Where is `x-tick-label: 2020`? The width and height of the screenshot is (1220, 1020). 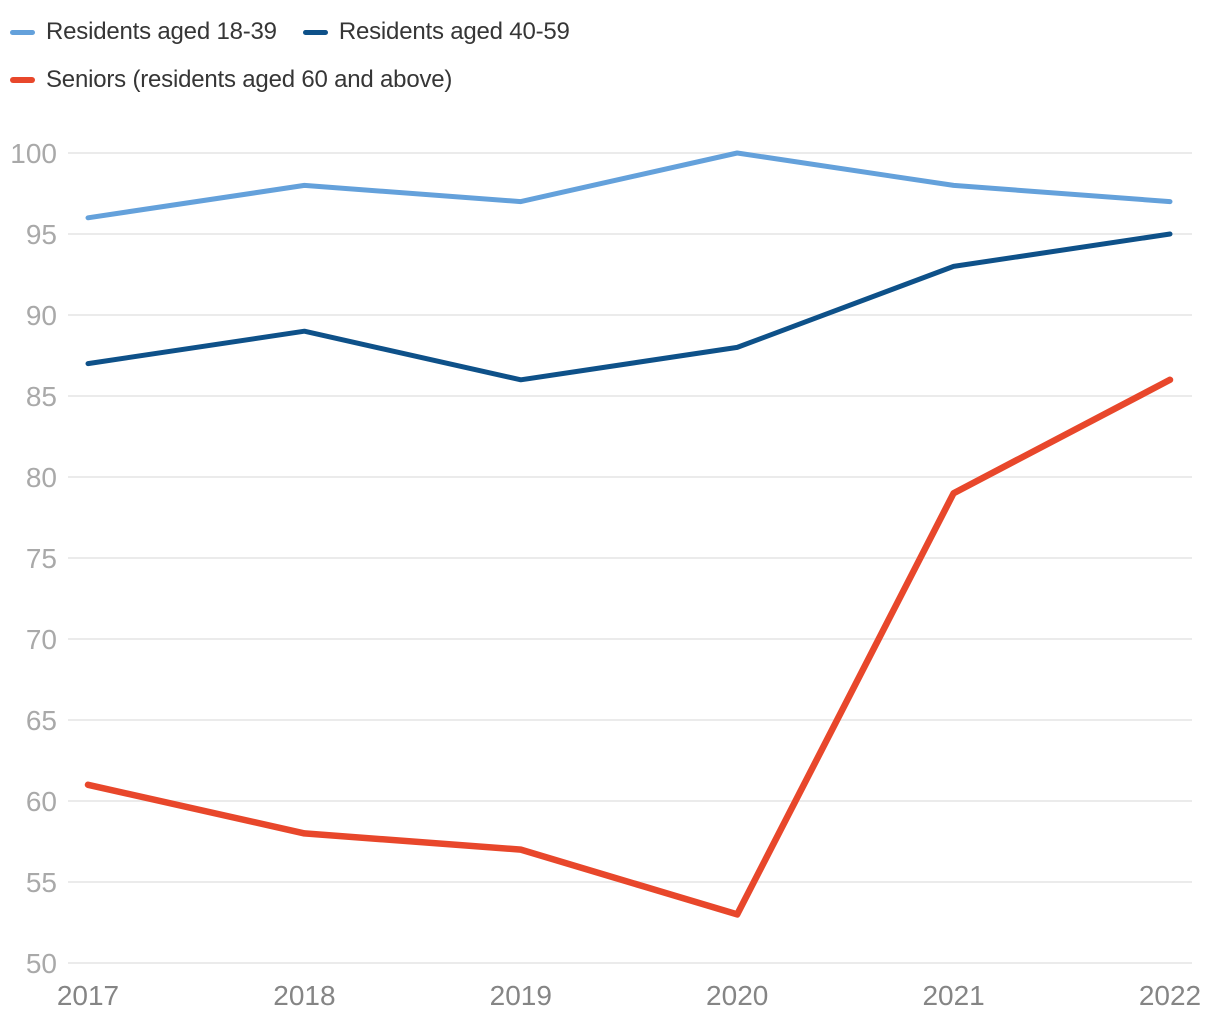 x-tick-label: 2020 is located at coordinates (737, 995).